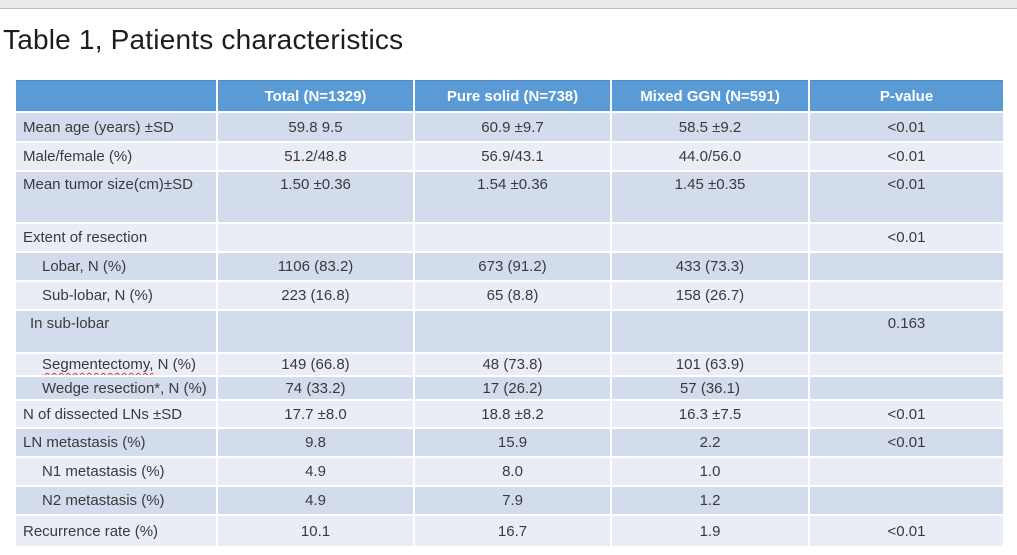 Image resolution: width=1017 pixels, height=555 pixels. Describe the element at coordinates (116, 197) in the screenshot. I see `row-label: Mean tumor size(cm)±SD` at that location.